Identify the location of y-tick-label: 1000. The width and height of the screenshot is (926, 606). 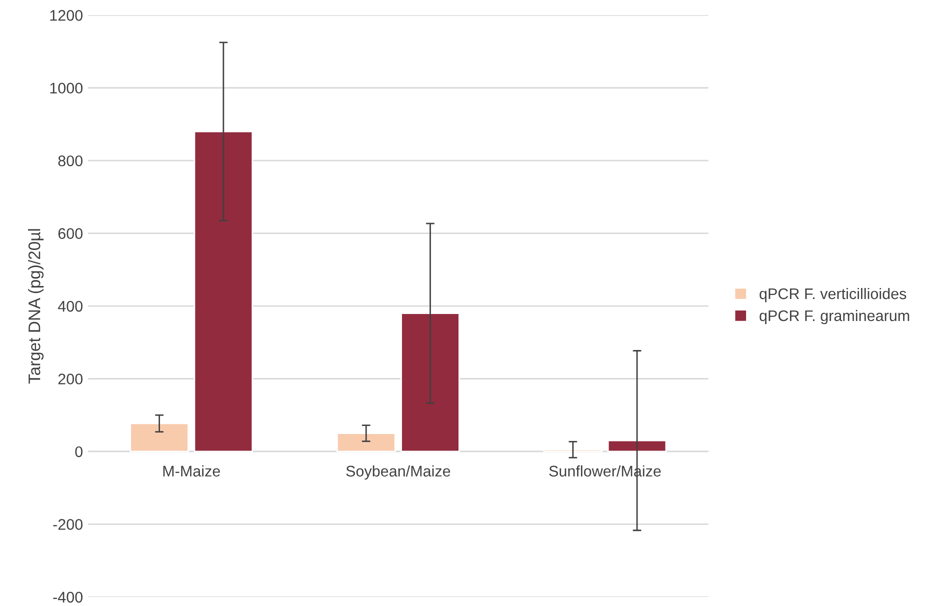
(66, 88).